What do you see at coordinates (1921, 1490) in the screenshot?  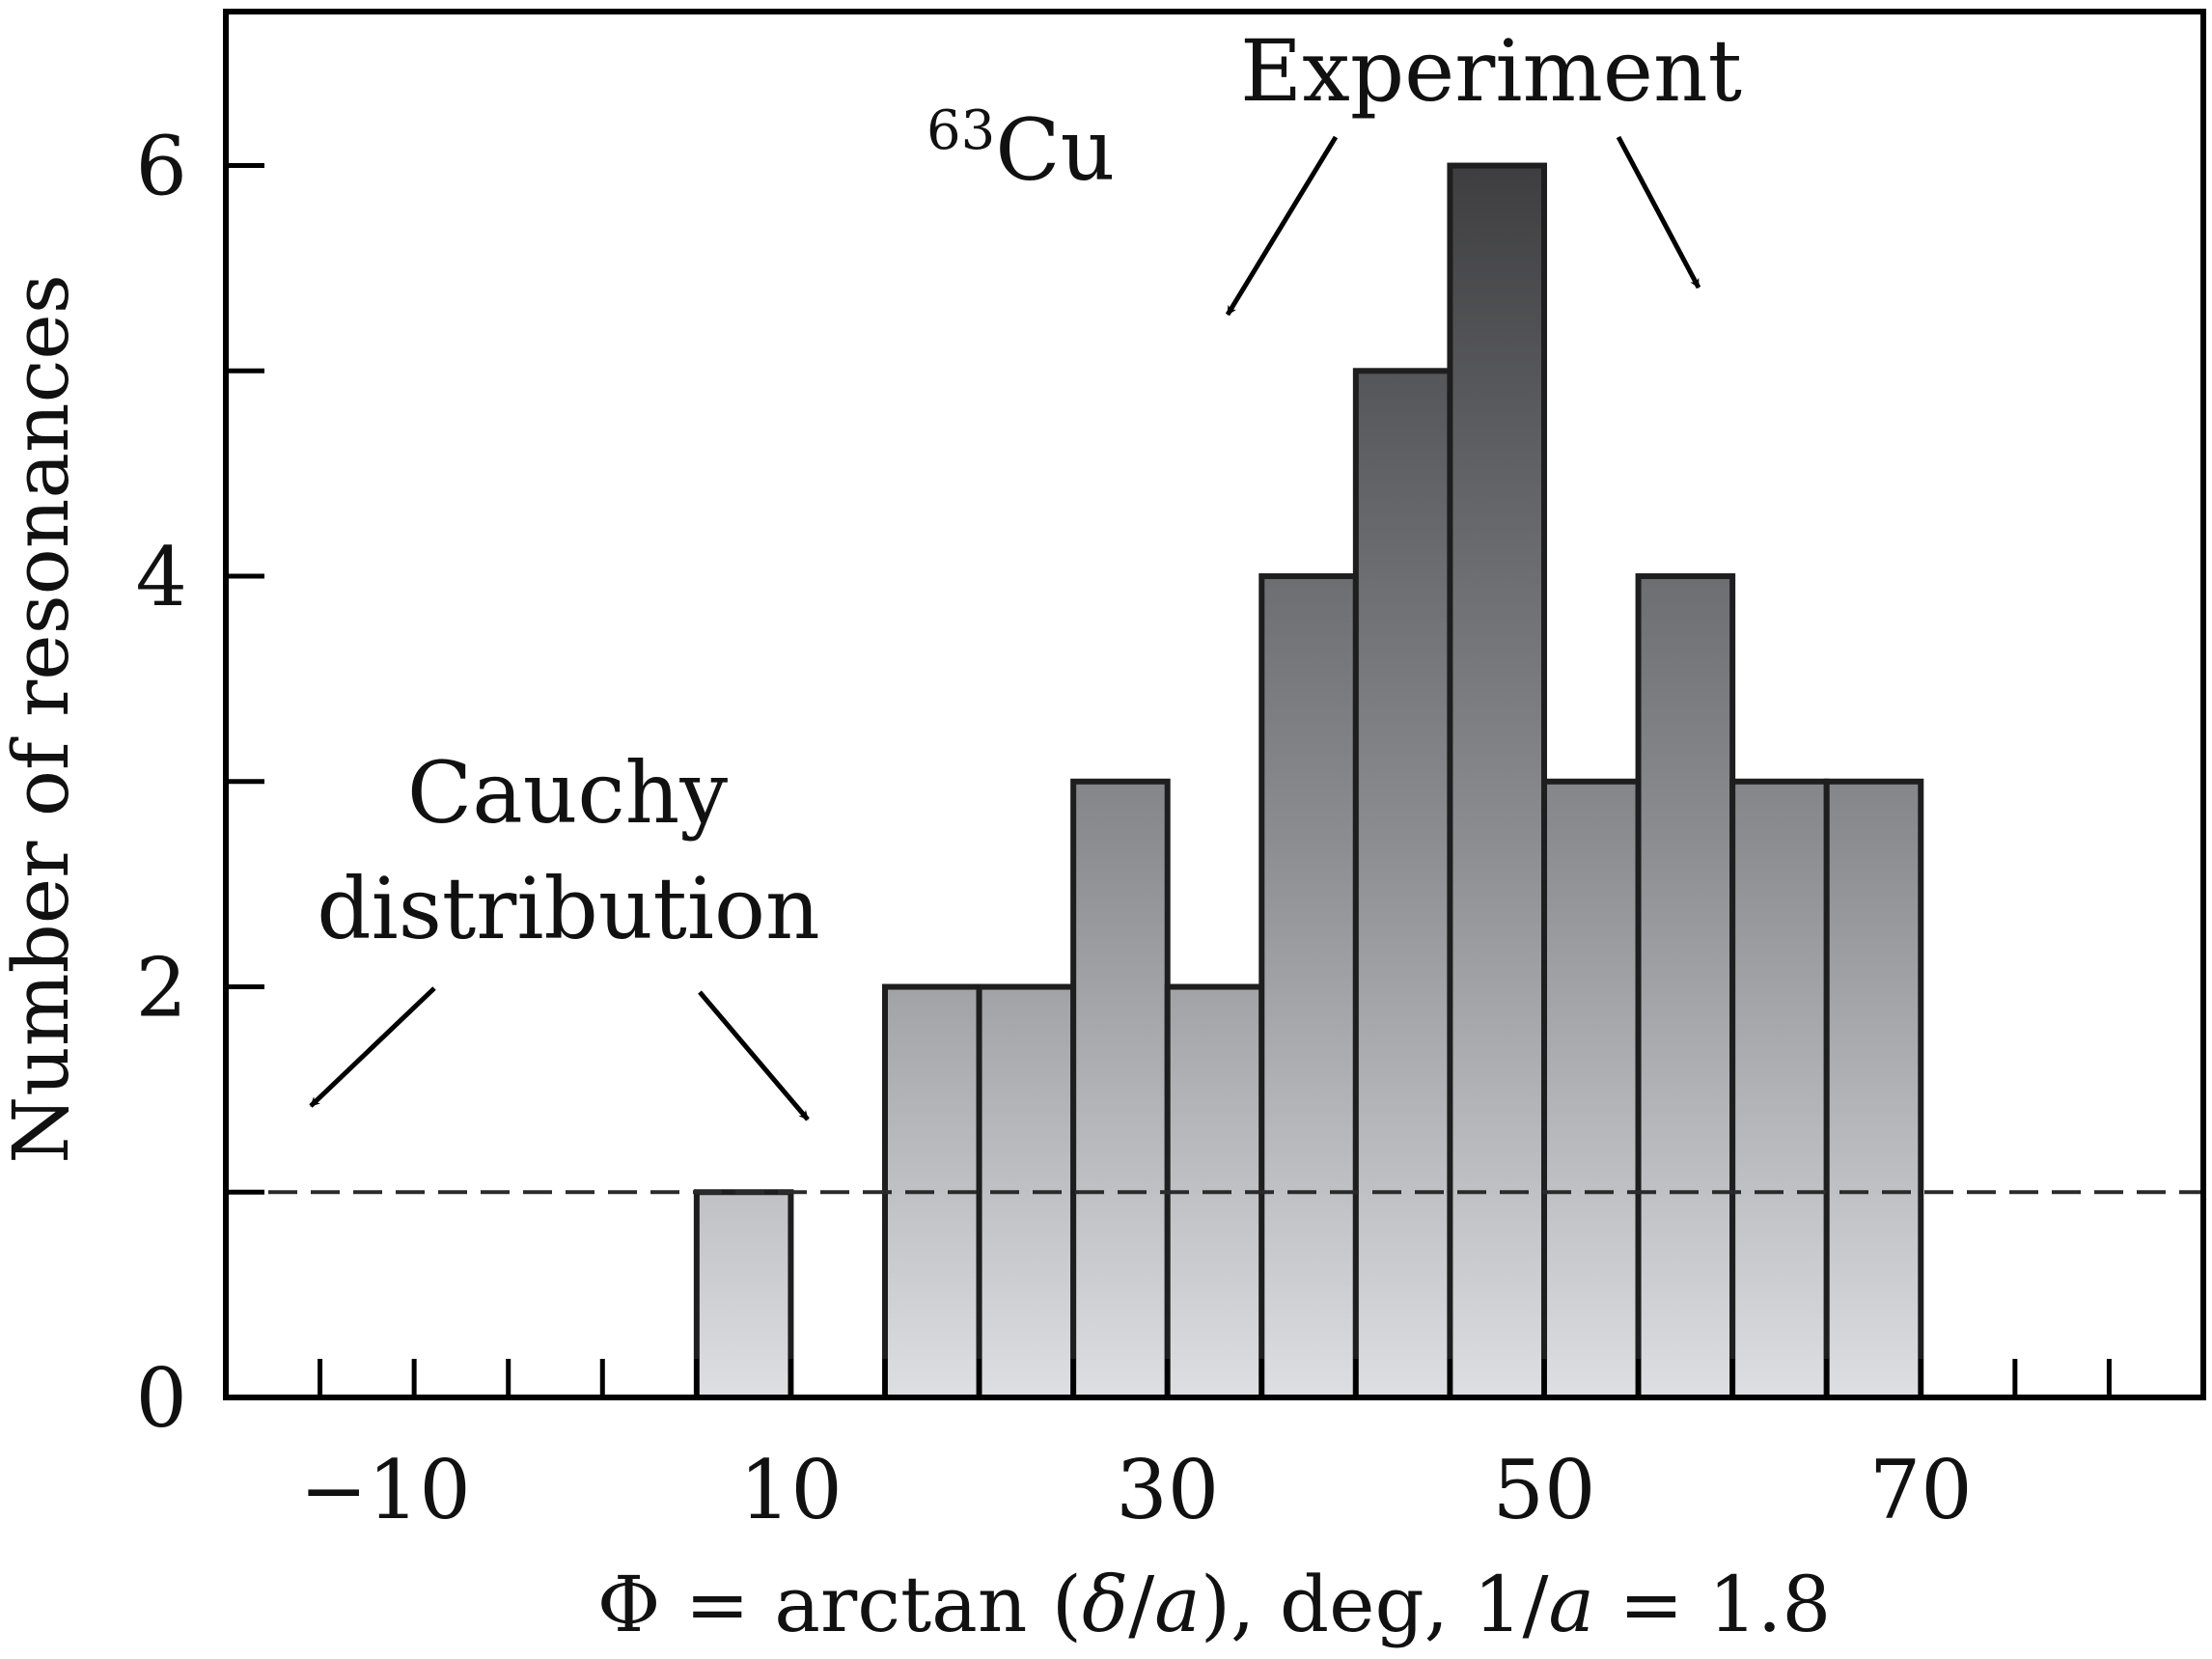 I see `x-tick-label: 70` at bounding box center [1921, 1490].